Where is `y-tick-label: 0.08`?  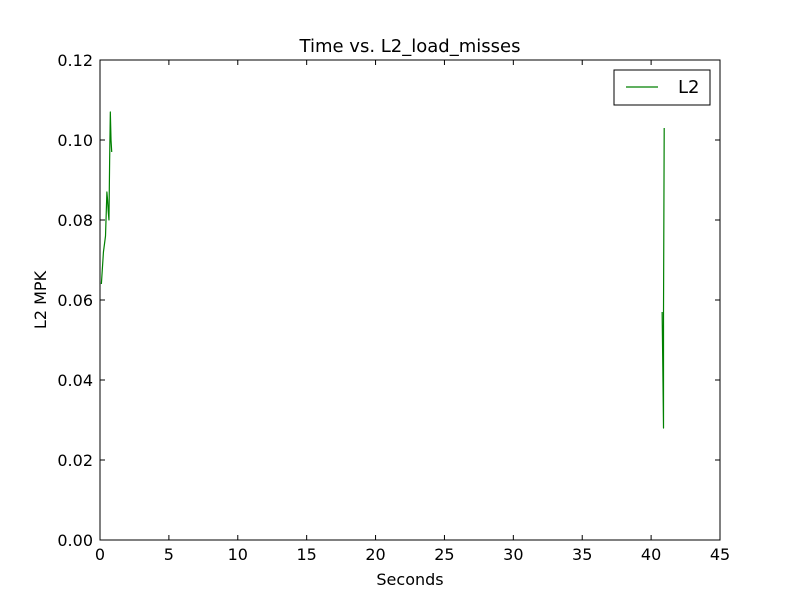
y-tick-label: 0.08 is located at coordinates (75, 220).